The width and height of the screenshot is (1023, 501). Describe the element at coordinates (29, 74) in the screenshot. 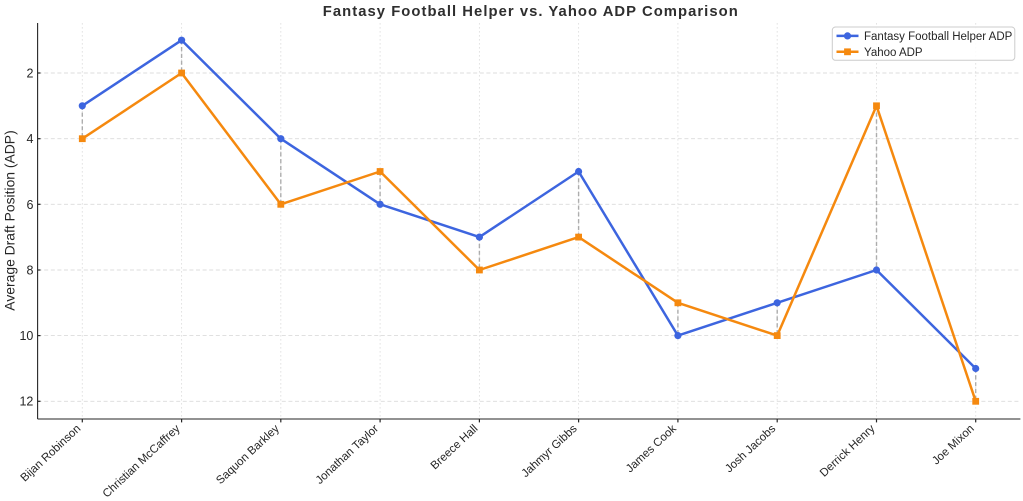

I see `svg-text: 2` at that location.